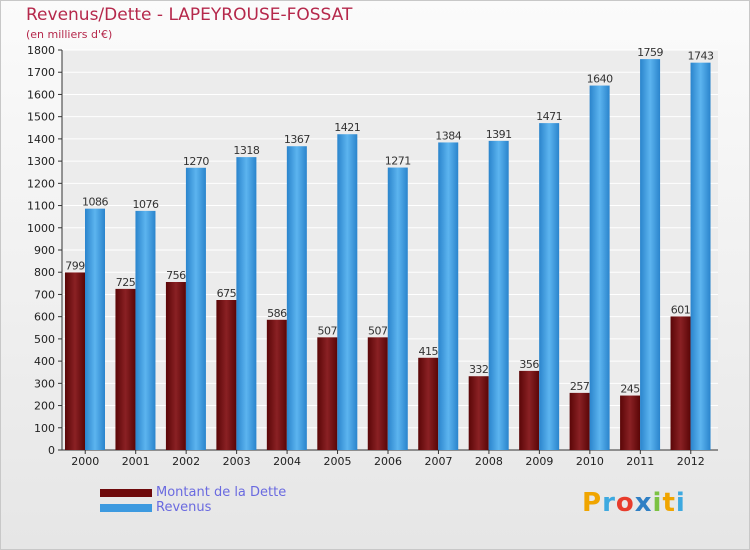  What do you see at coordinates (51, 450) in the screenshot?
I see `y-tick-label: 0` at bounding box center [51, 450].